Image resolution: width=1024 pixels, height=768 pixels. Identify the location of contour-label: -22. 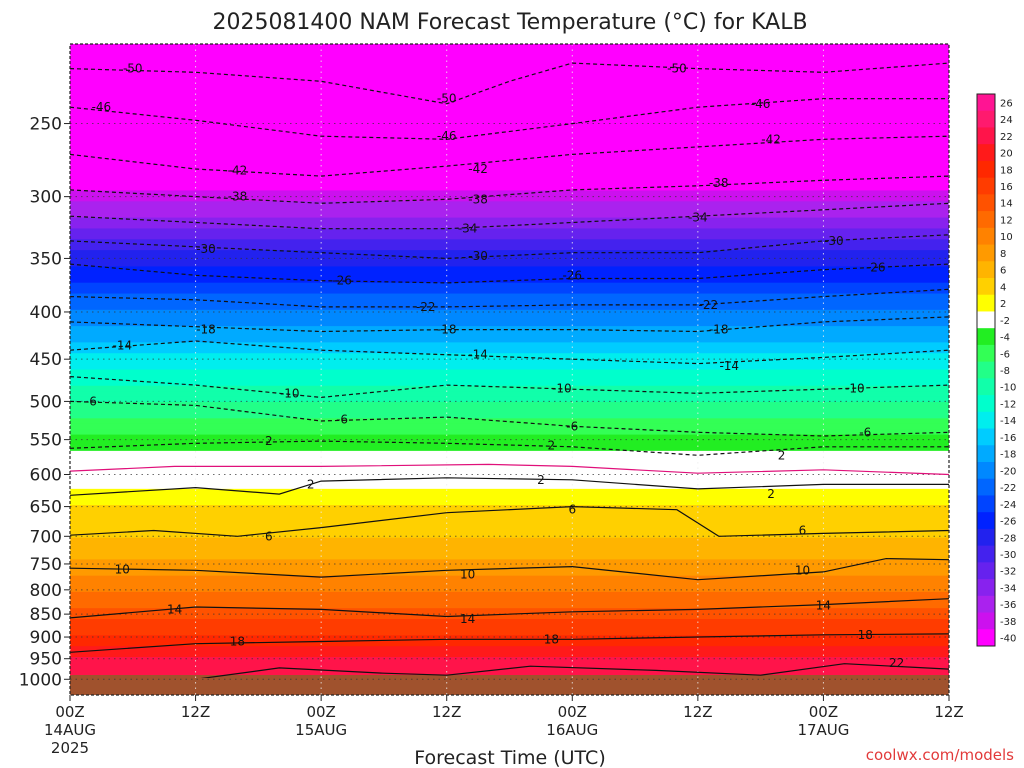
(426, 307).